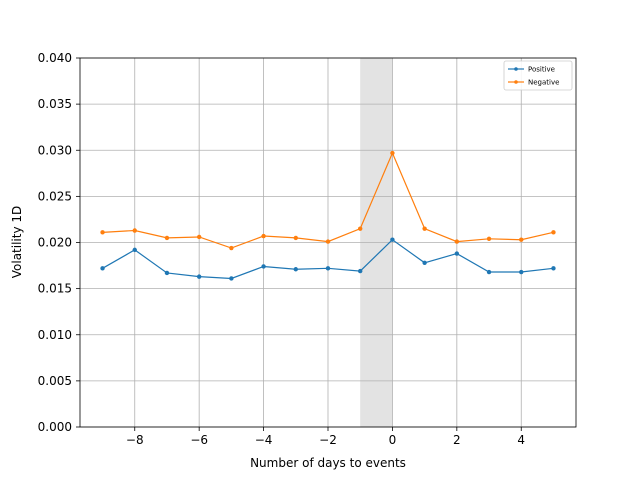 This screenshot has height=484, width=640. Describe the element at coordinates (55, 196) in the screenshot. I see `y-tick-label: 0.025` at that location.